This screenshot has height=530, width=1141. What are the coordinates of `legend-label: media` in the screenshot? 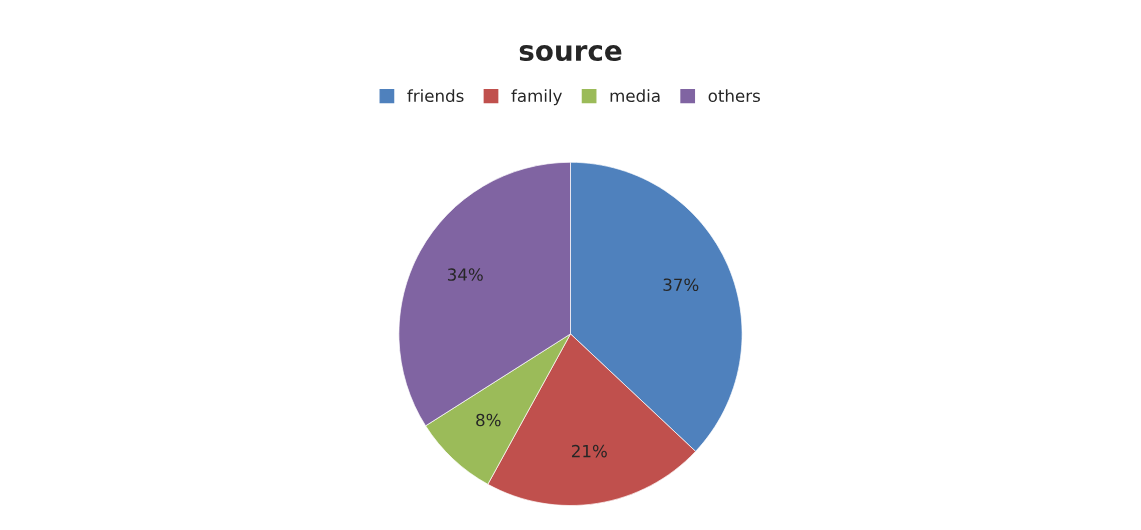 It's located at (635, 96).